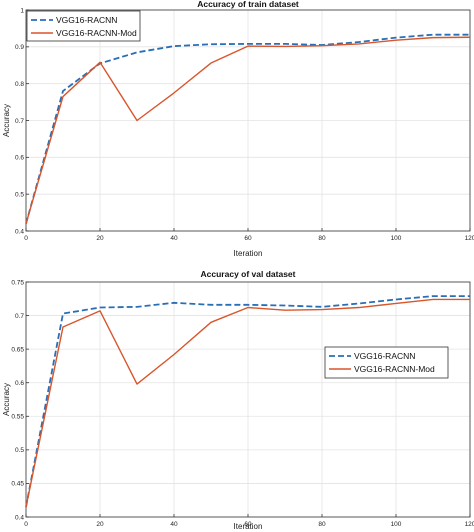  I want to click on y-tick-label: 0.9, so click(19, 47).